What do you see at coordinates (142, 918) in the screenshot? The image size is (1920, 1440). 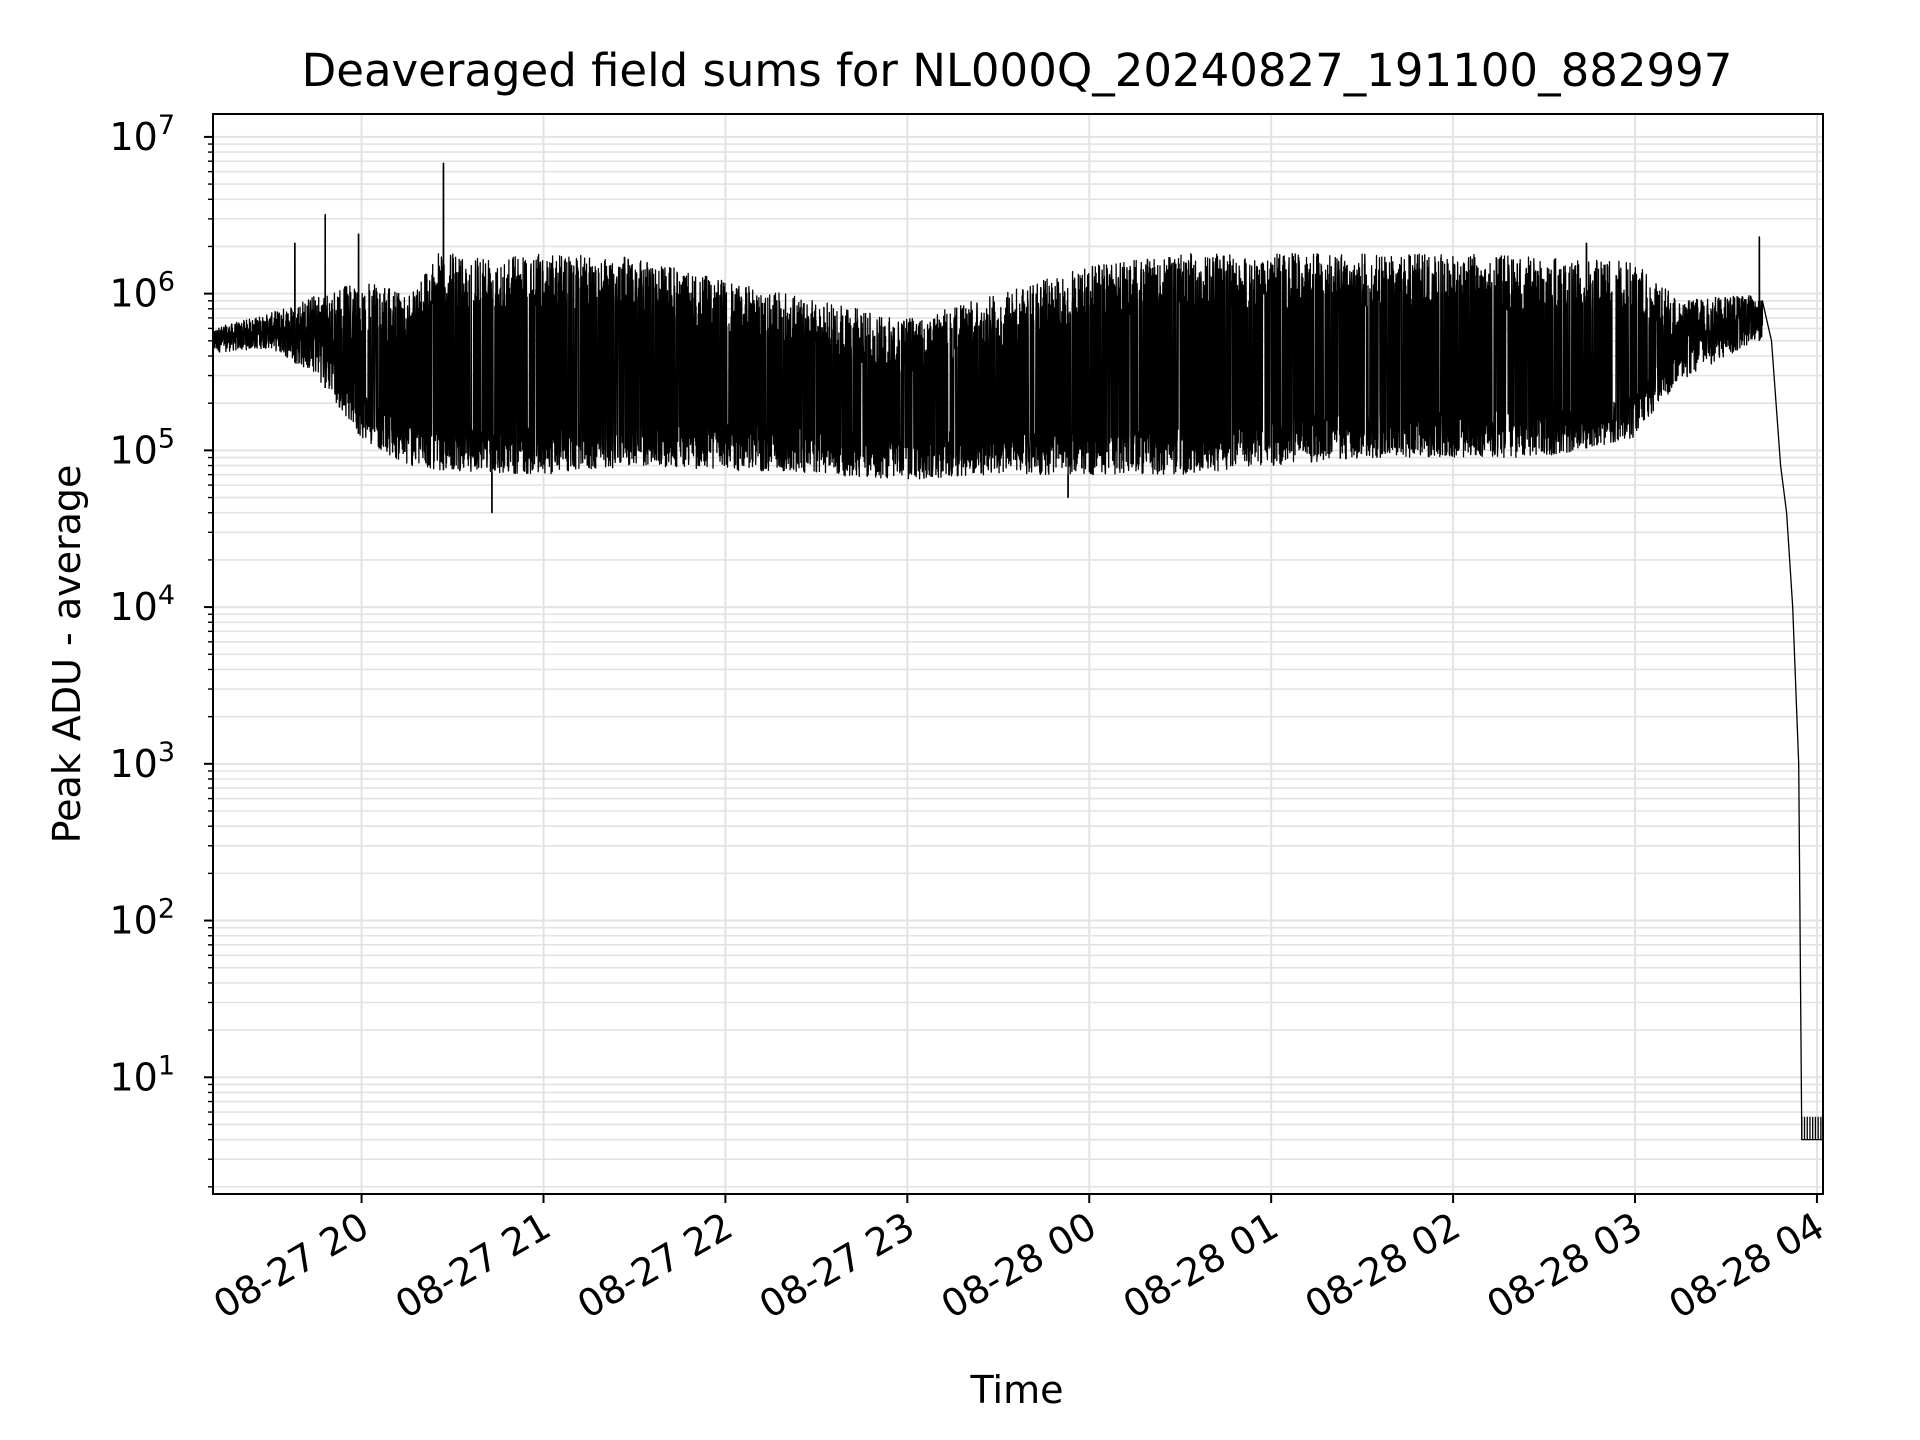 I see `y-tick-label: 102` at bounding box center [142, 918].